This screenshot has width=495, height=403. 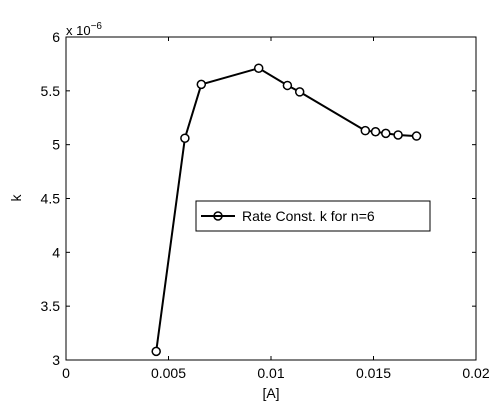 What do you see at coordinates (308, 216) in the screenshot?
I see `legend-entry: Rate Const. k for n=6` at bounding box center [308, 216].